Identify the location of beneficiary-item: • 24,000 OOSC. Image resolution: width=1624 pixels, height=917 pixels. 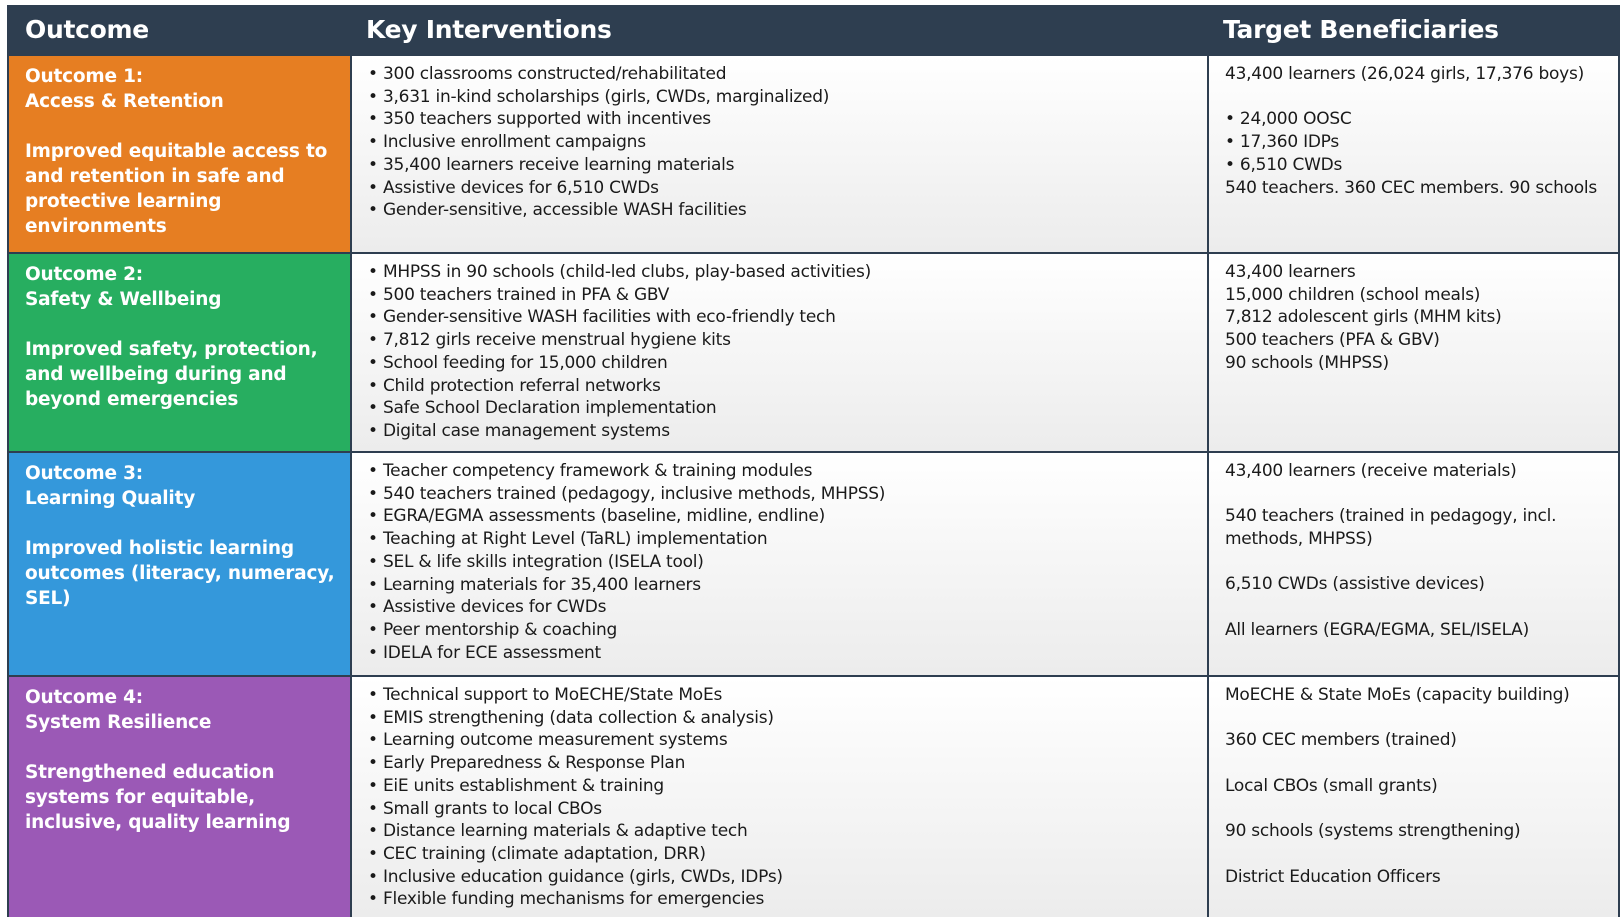
(1288, 119).